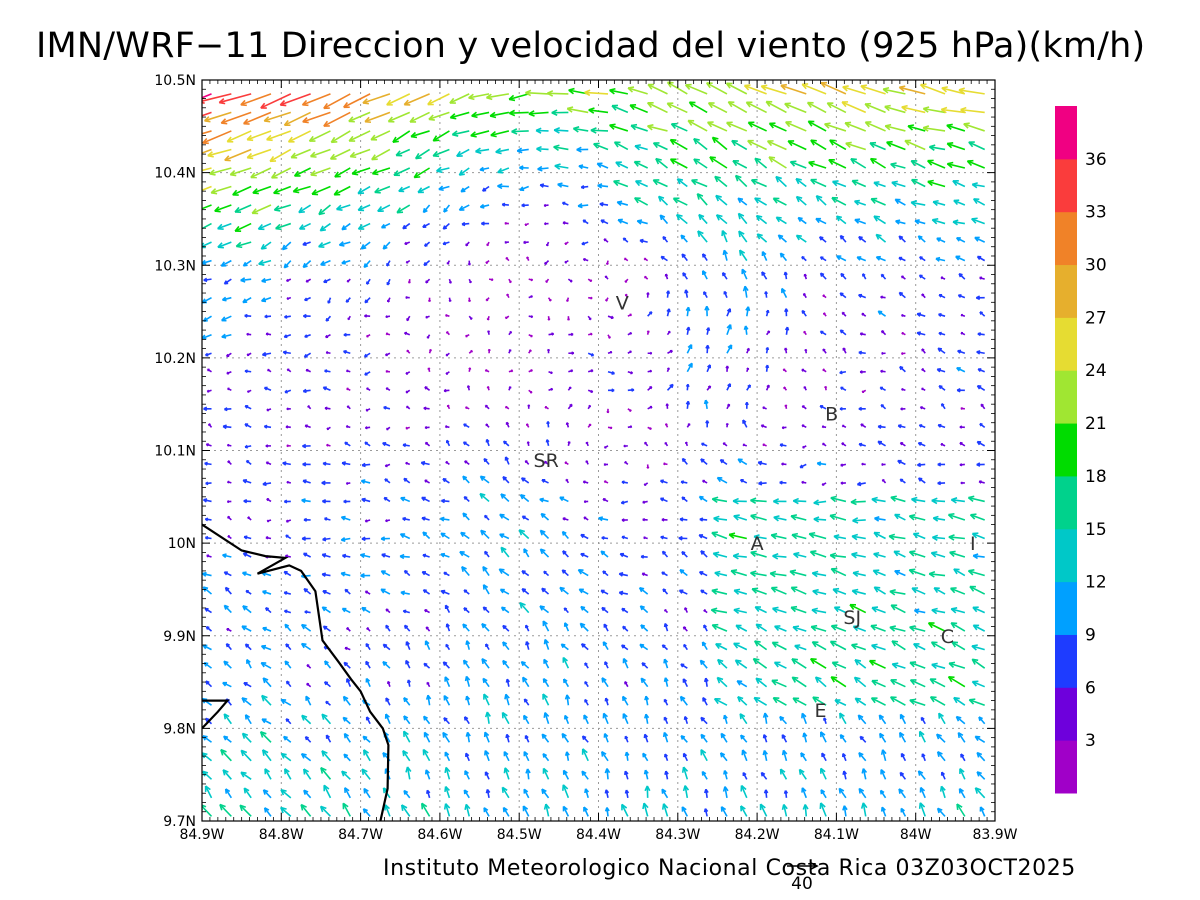 Image resolution: width=1200 pixels, height=900 pixels. What do you see at coordinates (852, 618) in the screenshot?
I see `place-label: SJ` at bounding box center [852, 618].